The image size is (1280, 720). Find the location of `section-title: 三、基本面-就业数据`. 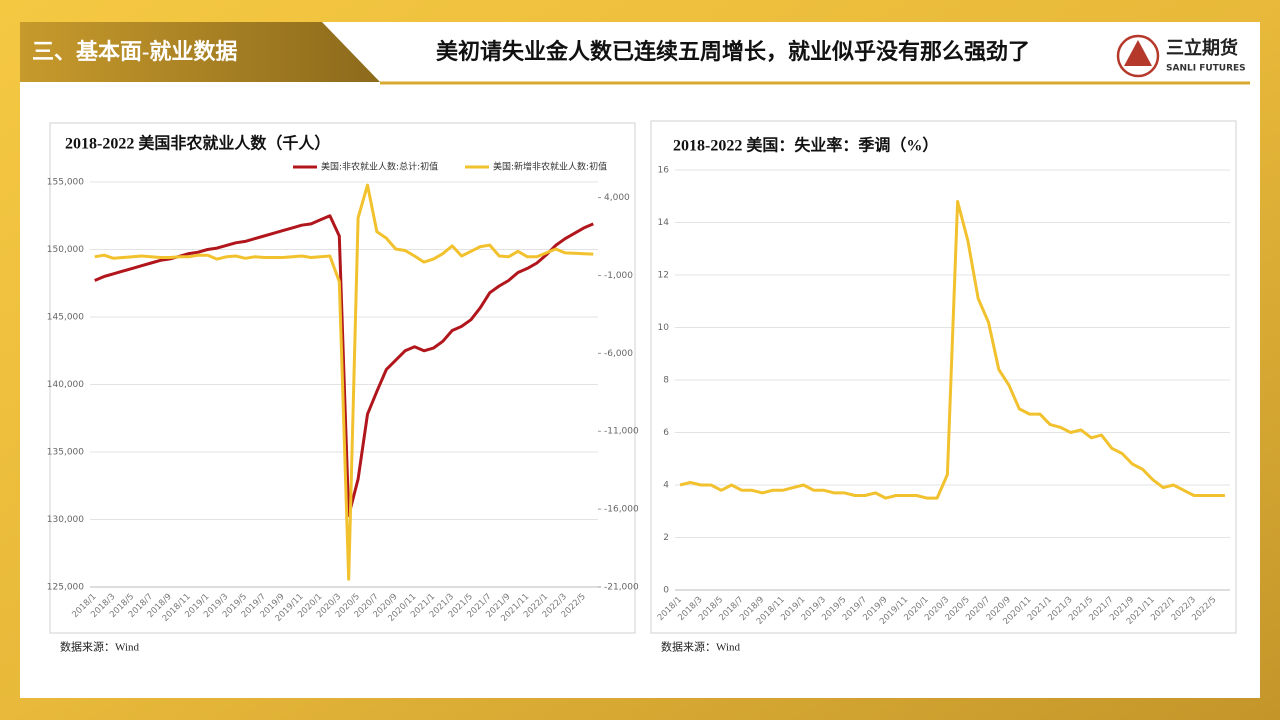

section-title: 三、基本面-就业数据 is located at coordinates (134, 51).